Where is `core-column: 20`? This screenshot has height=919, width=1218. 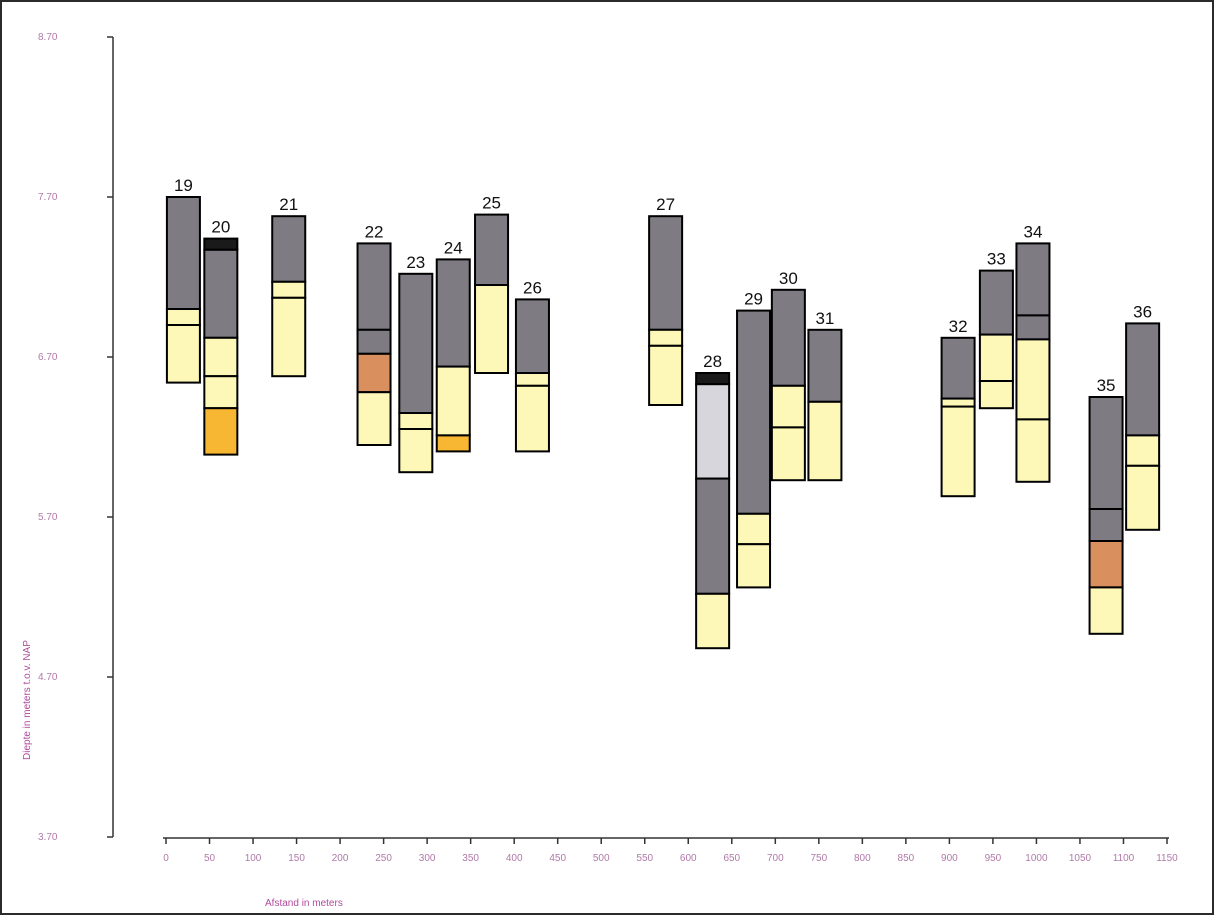 core-column: 20 is located at coordinates (221, 337).